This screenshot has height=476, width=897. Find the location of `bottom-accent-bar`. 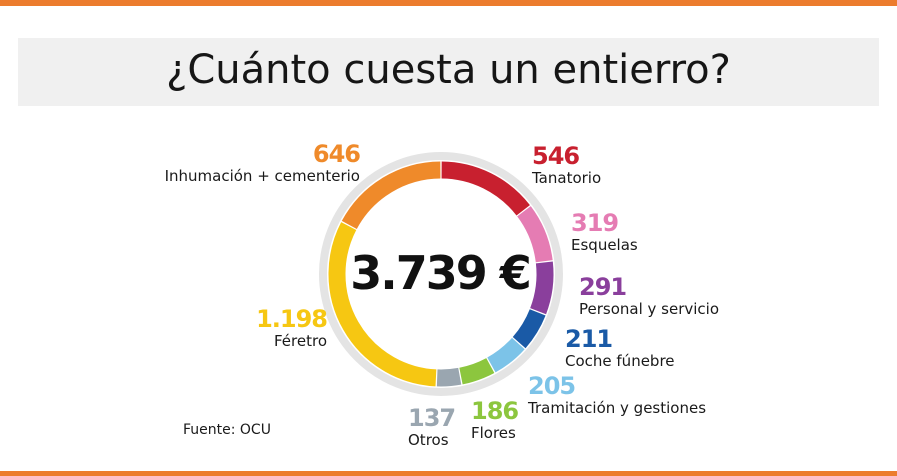

bottom-accent-bar is located at coordinates (448, 473).